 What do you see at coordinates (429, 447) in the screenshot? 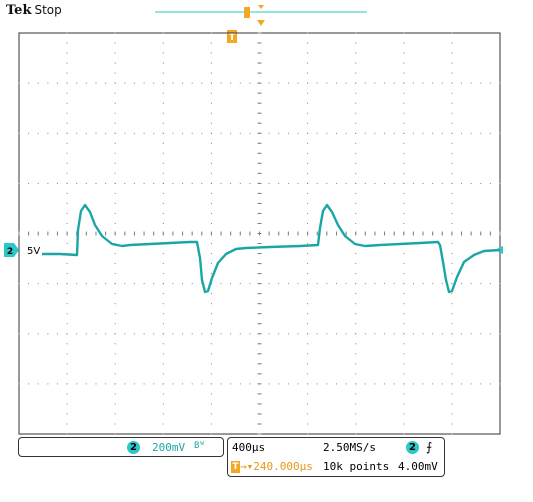
I see `trigger-slope-icon: ⨍` at bounding box center [429, 447].